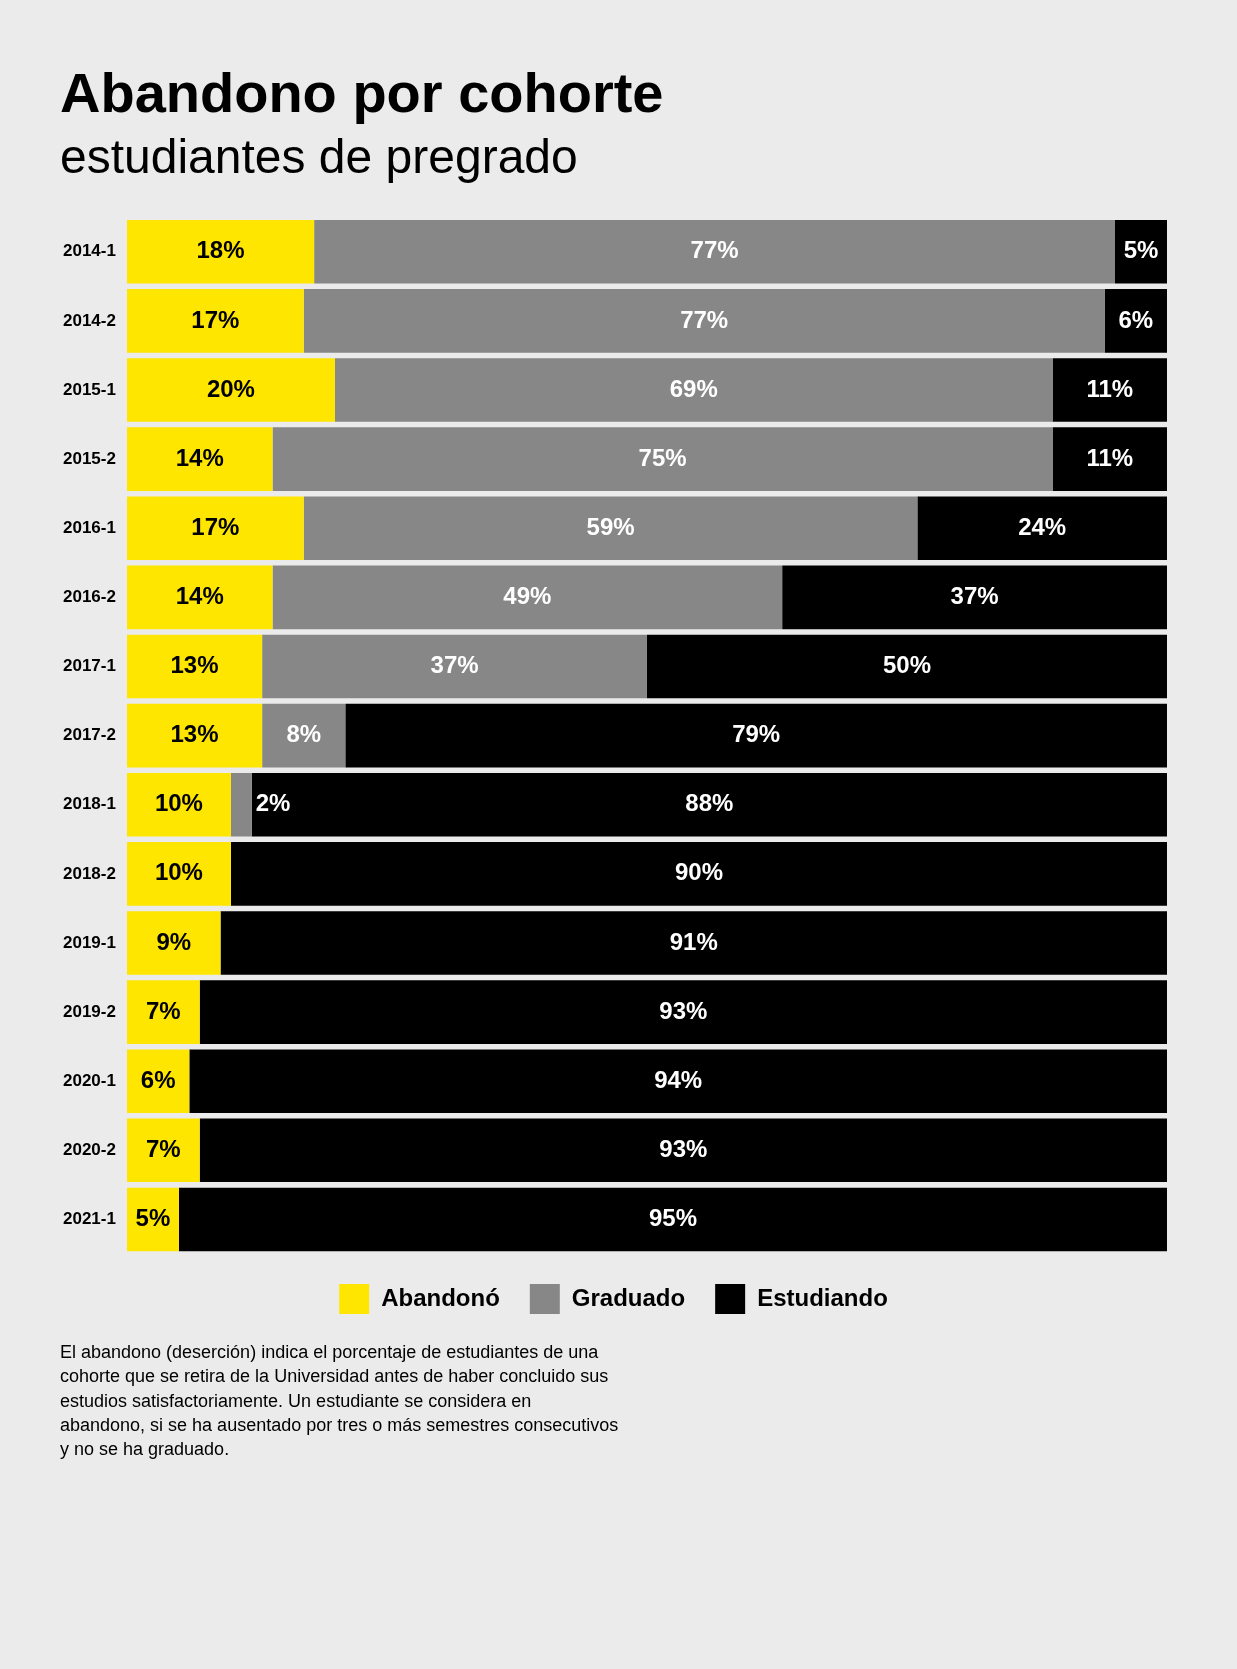 This screenshot has height=1669, width=1237. I want to click on data-label: 20%, so click(230, 388).